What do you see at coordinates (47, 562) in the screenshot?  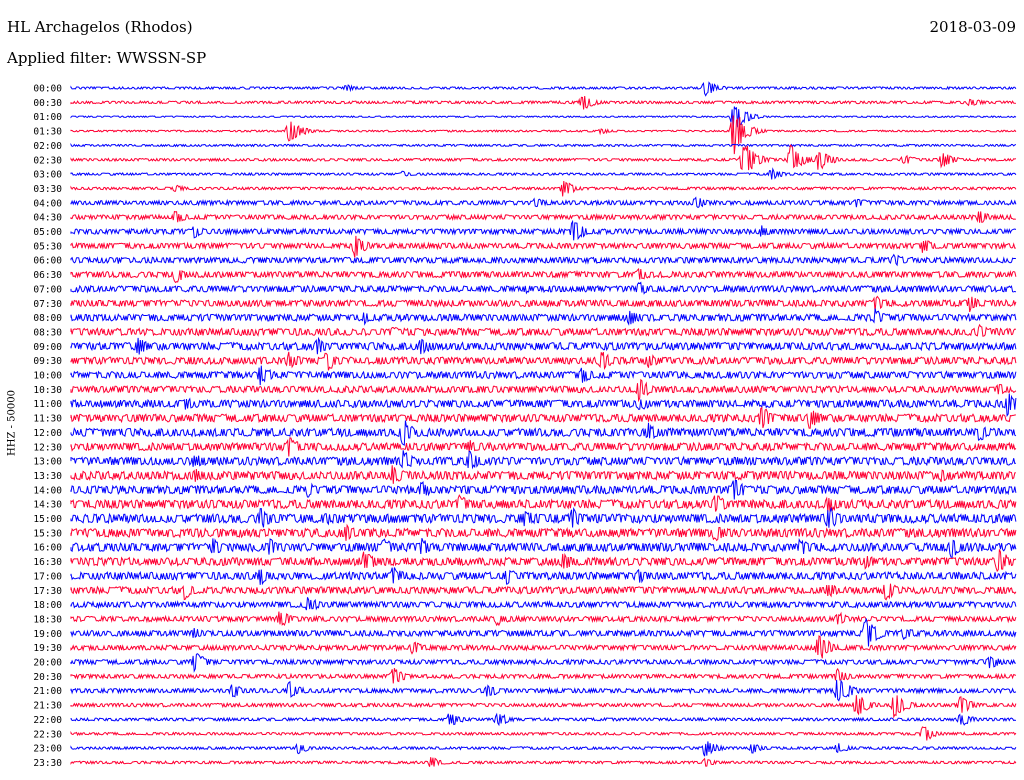 I see `row-time-label: 16:30` at bounding box center [47, 562].